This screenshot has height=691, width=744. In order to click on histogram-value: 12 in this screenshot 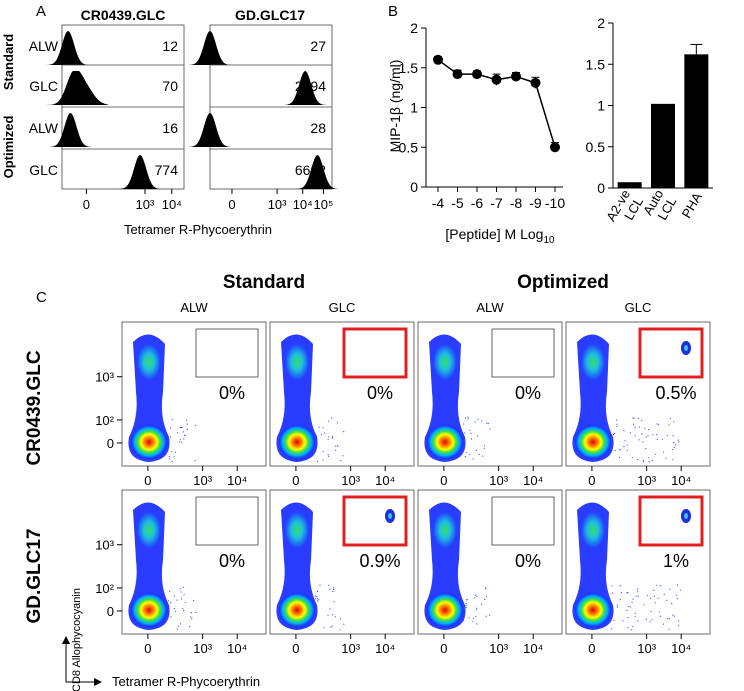, I will do `click(170, 46)`.